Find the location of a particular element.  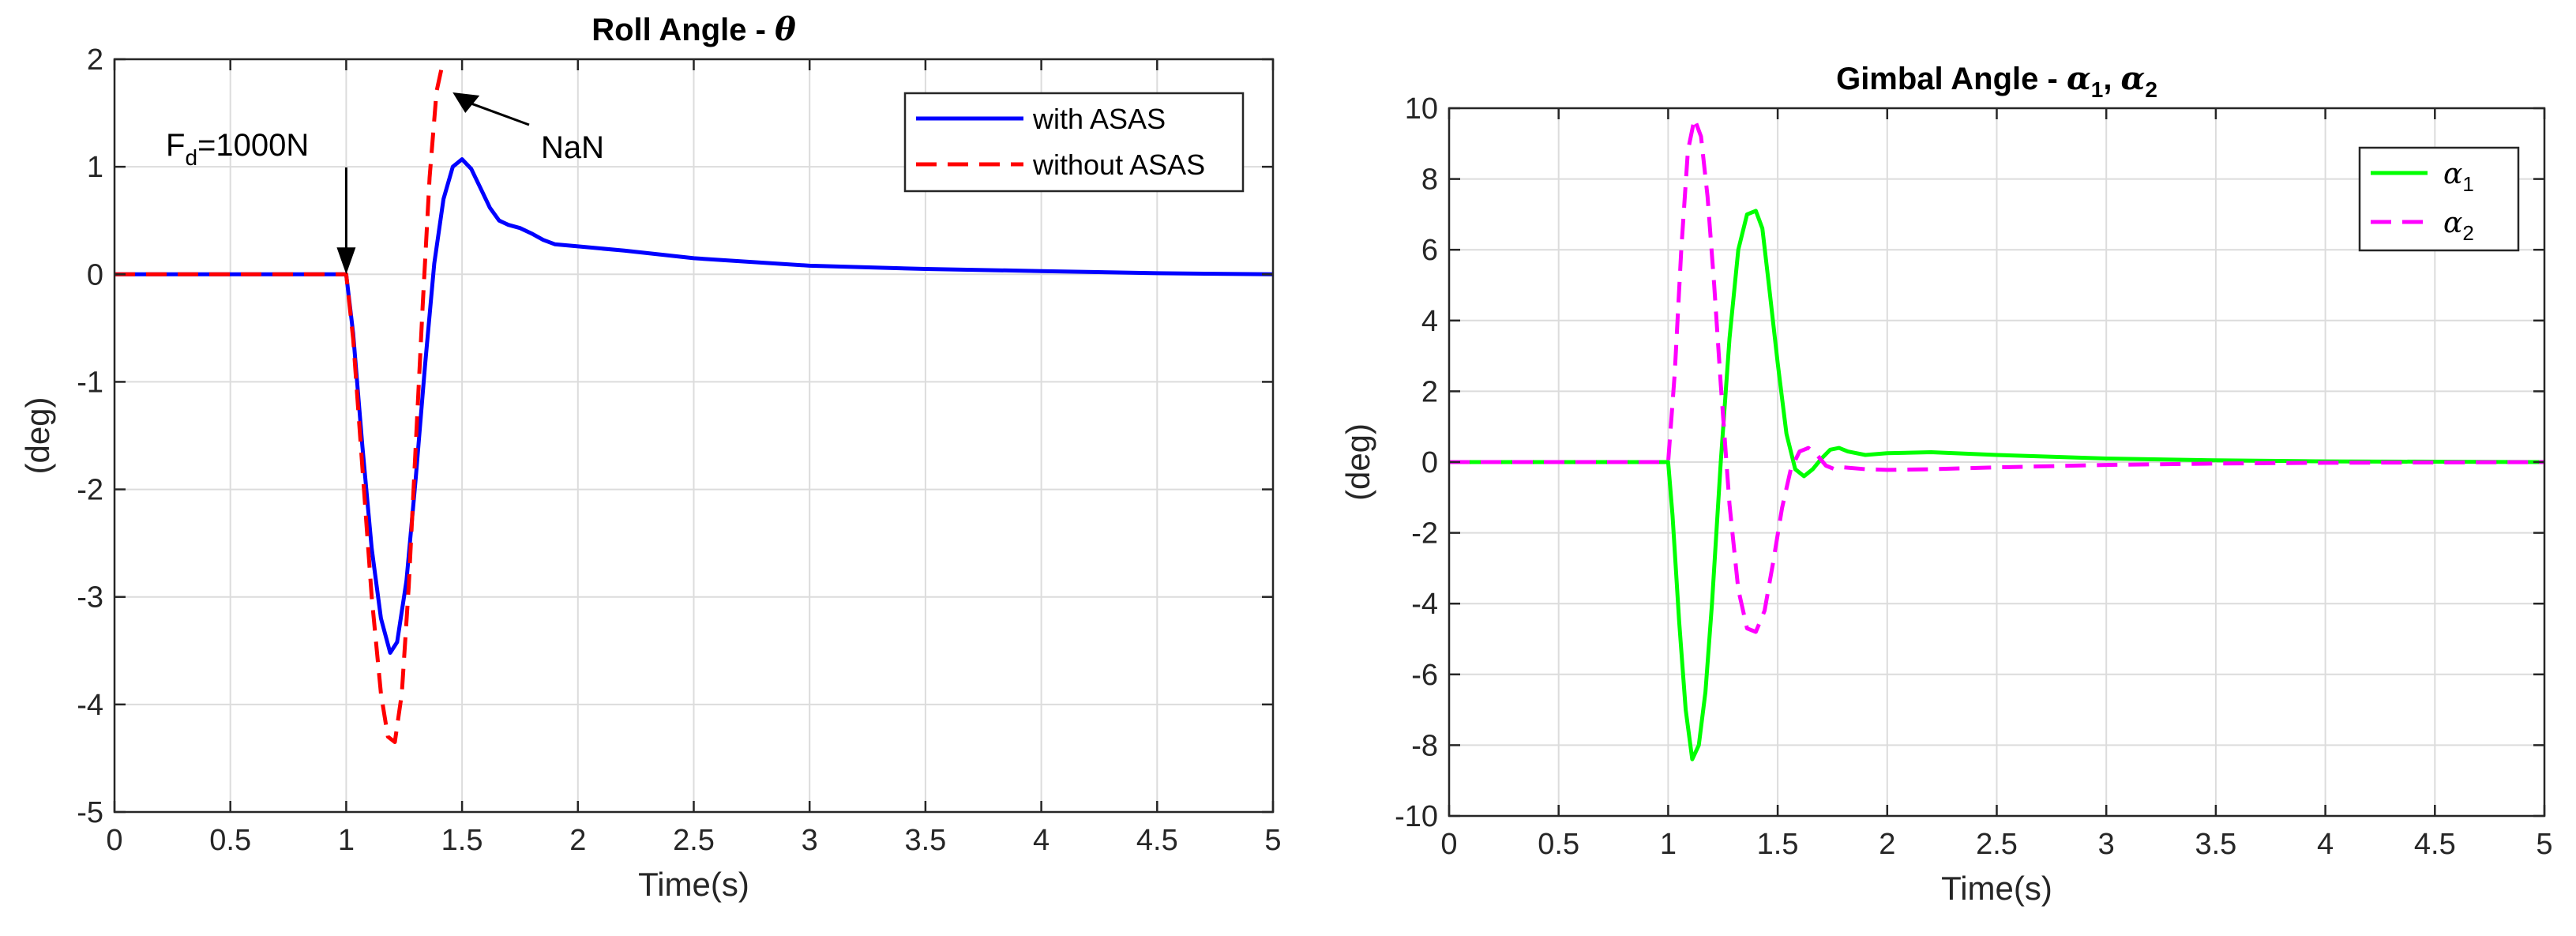

legend-label-0: α1 is located at coordinates (2458, 177).